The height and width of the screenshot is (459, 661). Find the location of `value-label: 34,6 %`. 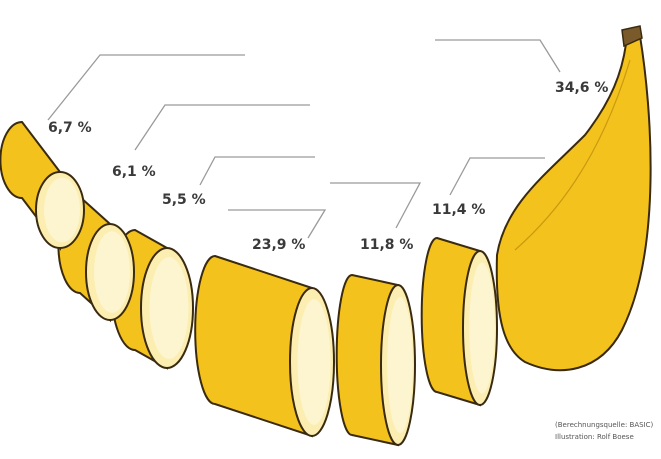

value-label: 34,6 % is located at coordinates (581, 88).